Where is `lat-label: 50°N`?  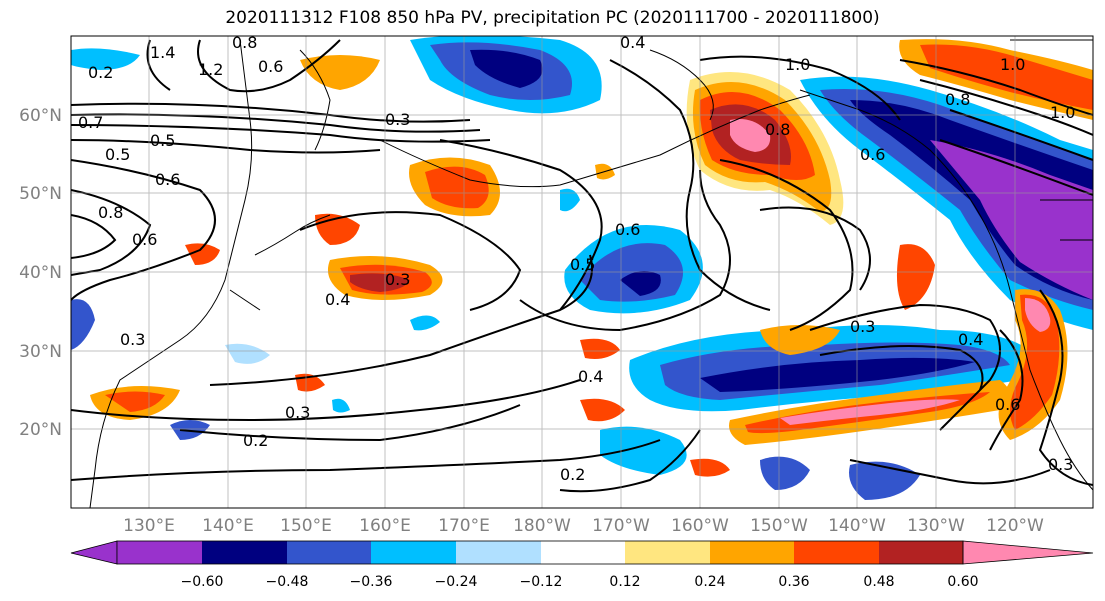
lat-label: 50°N is located at coordinates (40, 194).